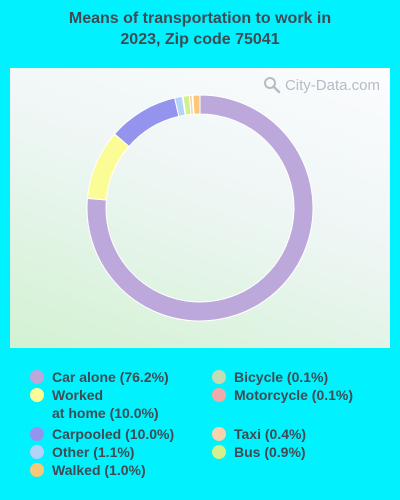 This screenshot has width=400, height=500. What do you see at coordinates (272, 85) in the screenshot?
I see `magnifier-icon` at bounding box center [272, 85].